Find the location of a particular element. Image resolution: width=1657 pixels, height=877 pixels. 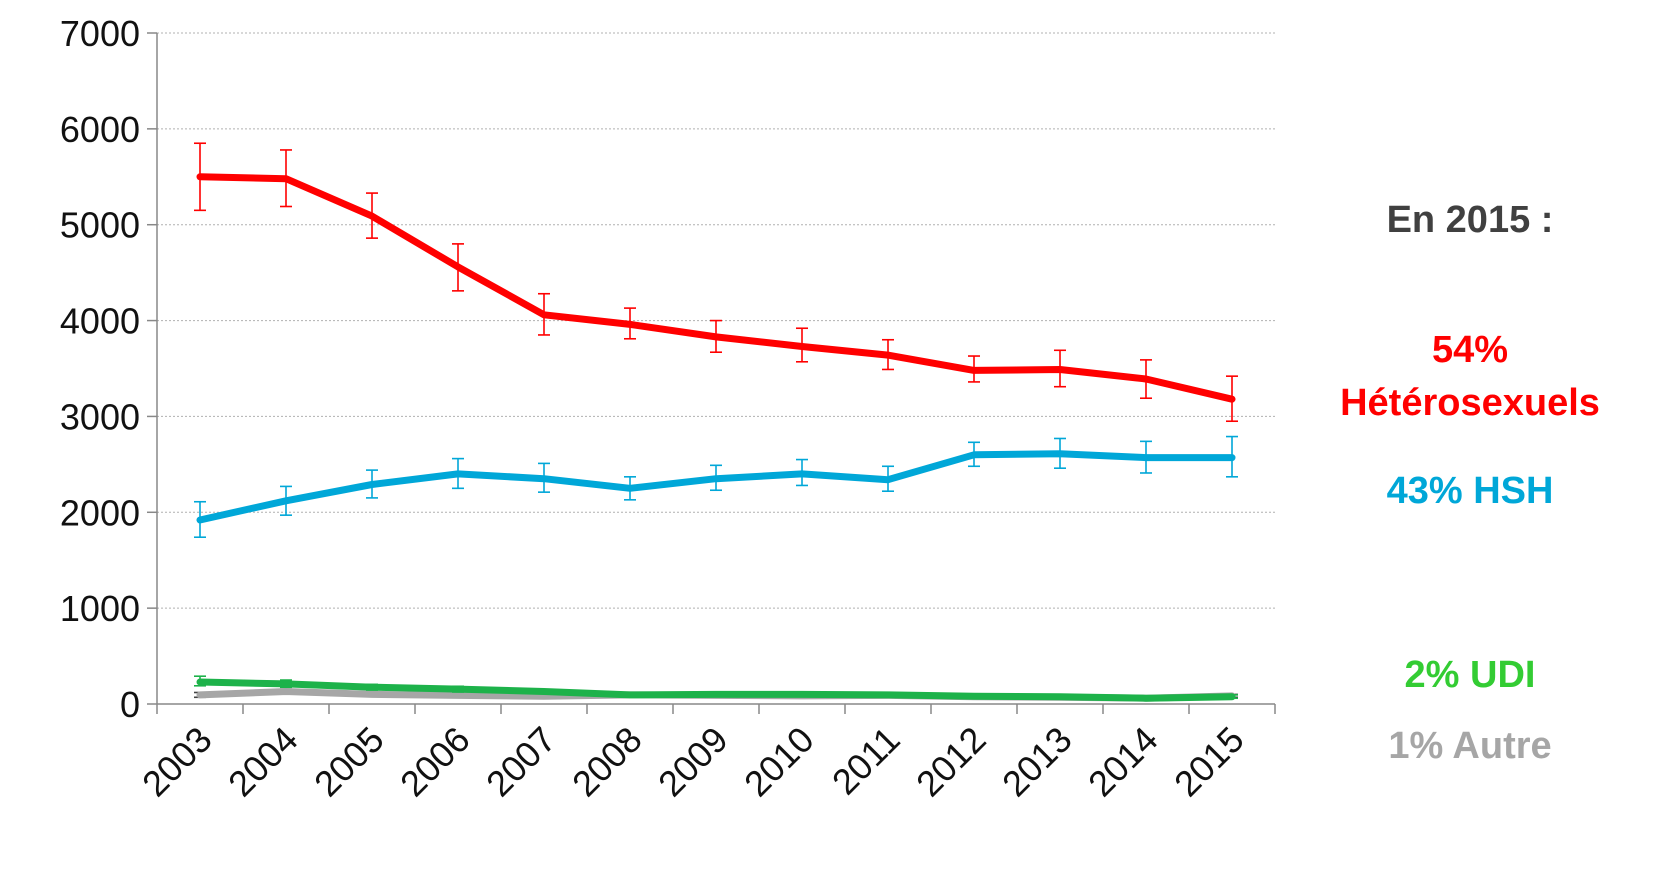

annotation-heading: En 2015 : is located at coordinates (1470, 220).